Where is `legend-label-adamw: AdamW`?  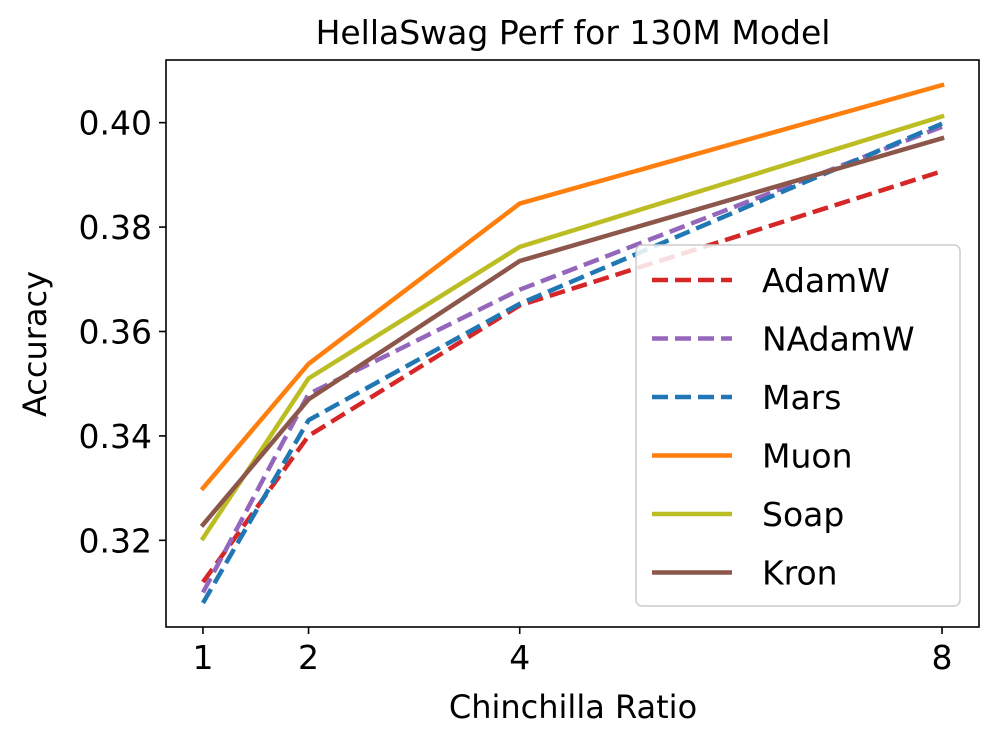
legend-label-adamw: AdamW is located at coordinates (826, 280).